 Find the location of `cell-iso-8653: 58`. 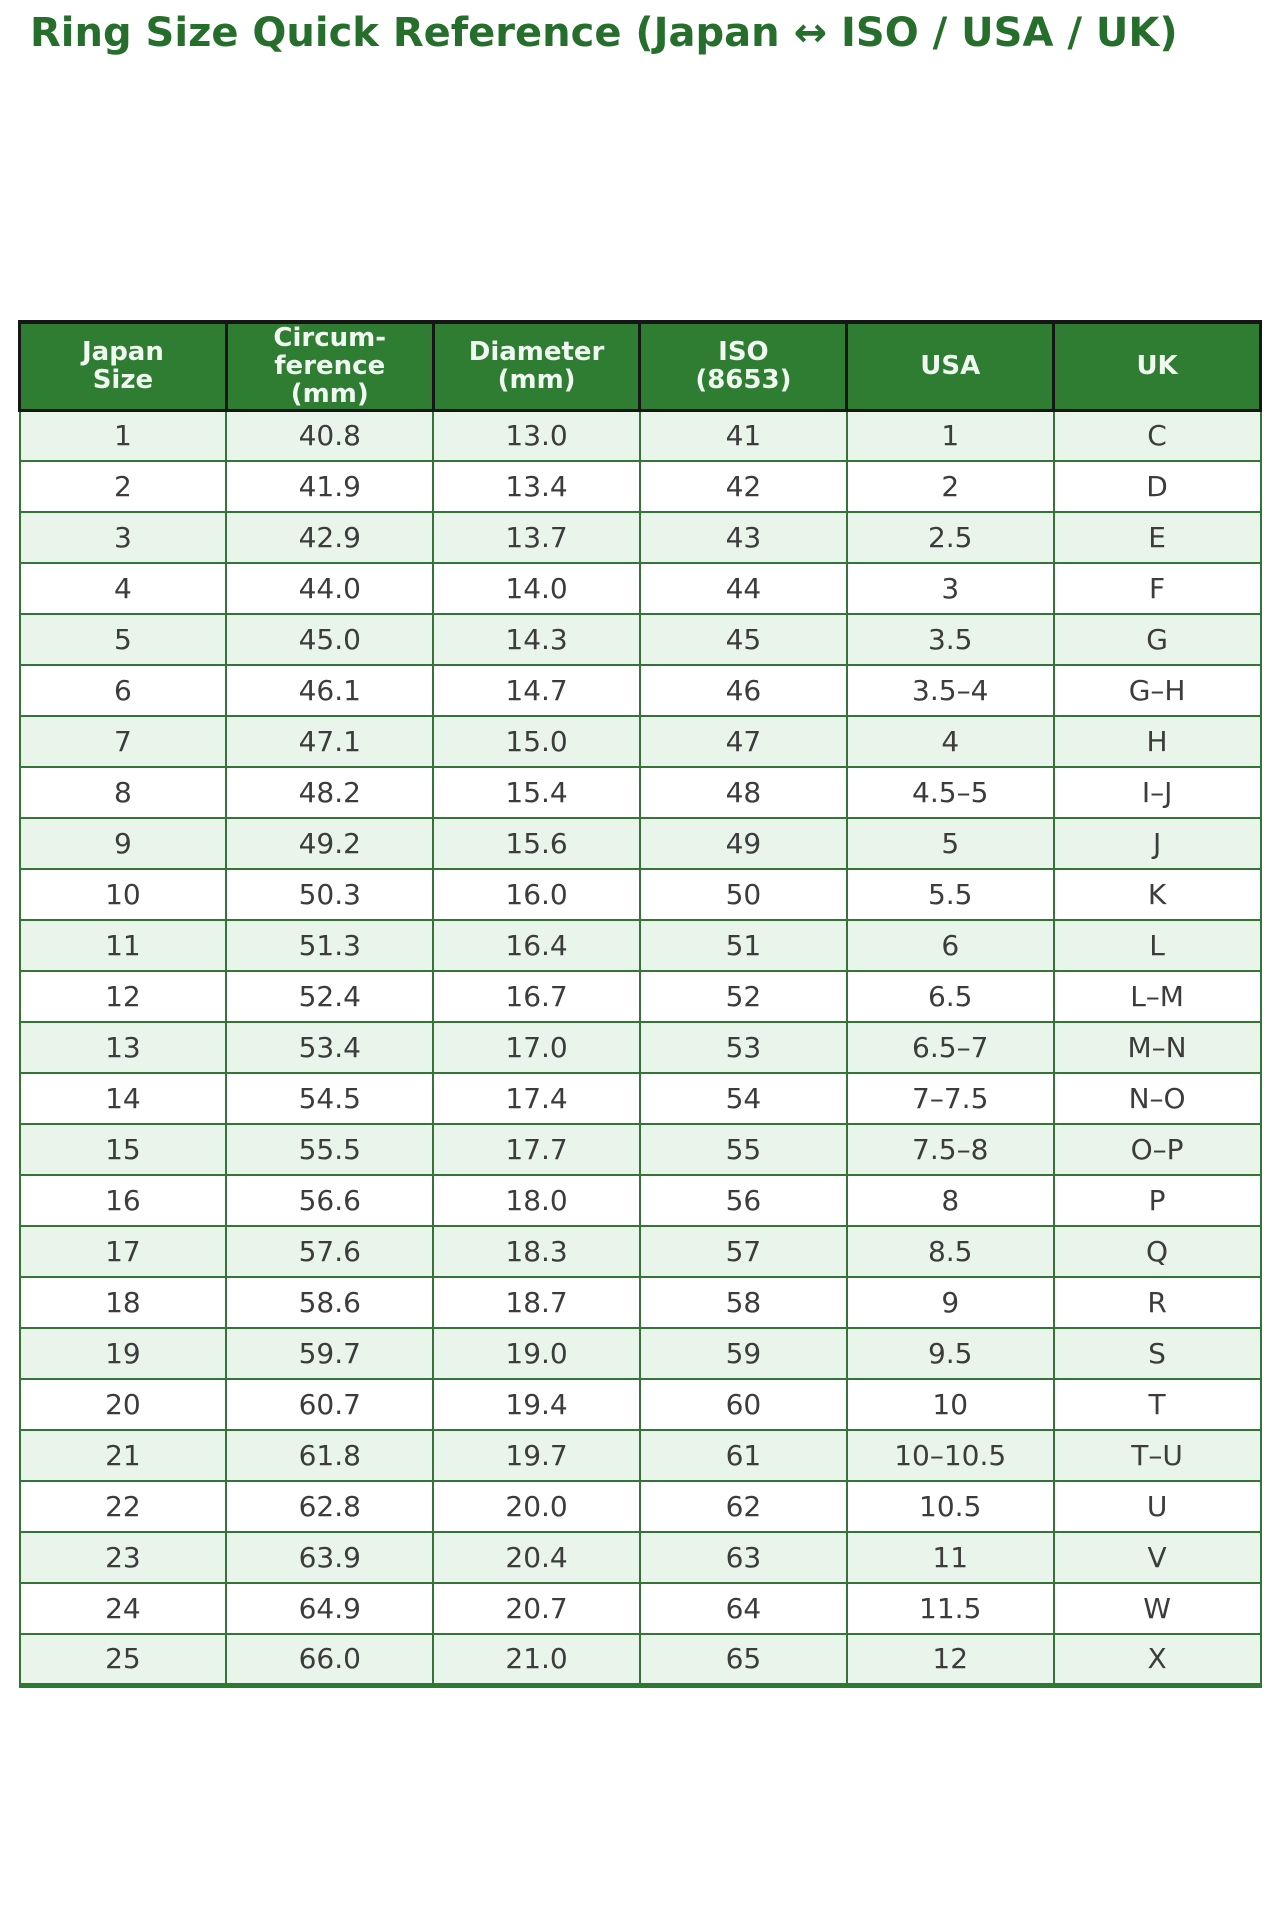

cell-iso-8653: 58 is located at coordinates (743, 1302).